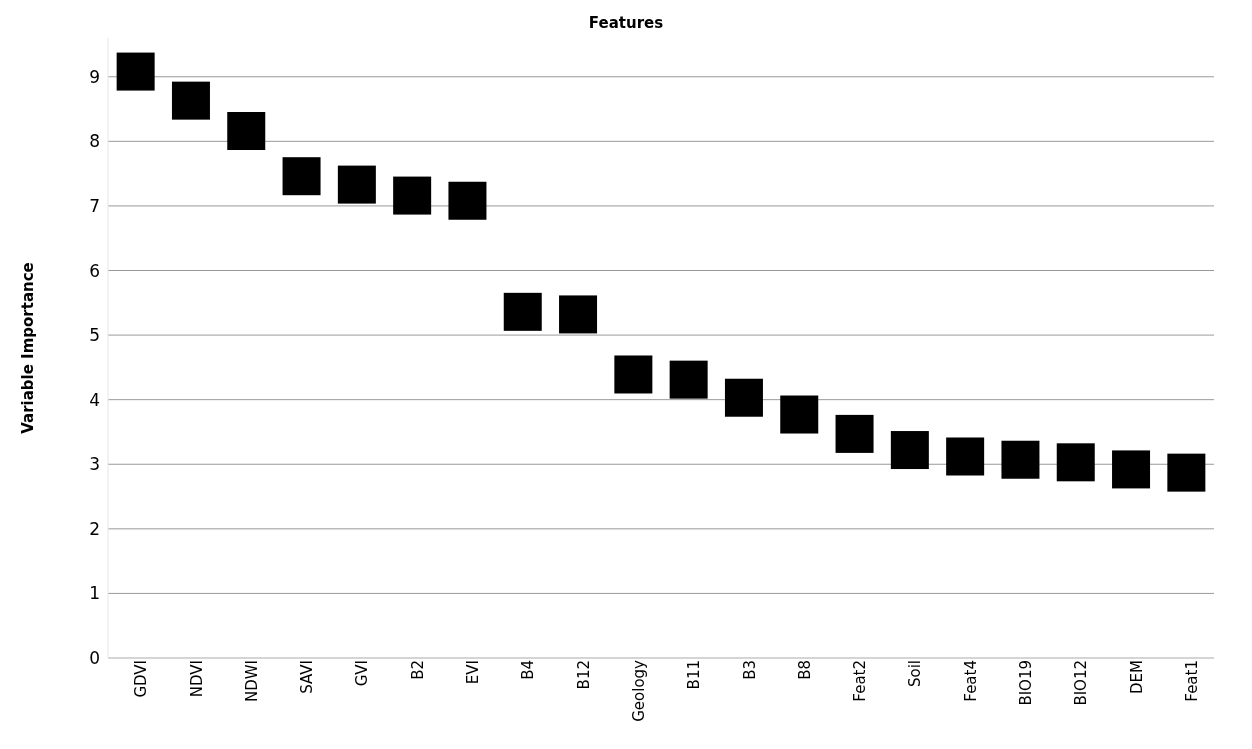 Image resolution: width=1252 pixels, height=749 pixels. I want to click on y-tick-label: 0, so click(94, 658).